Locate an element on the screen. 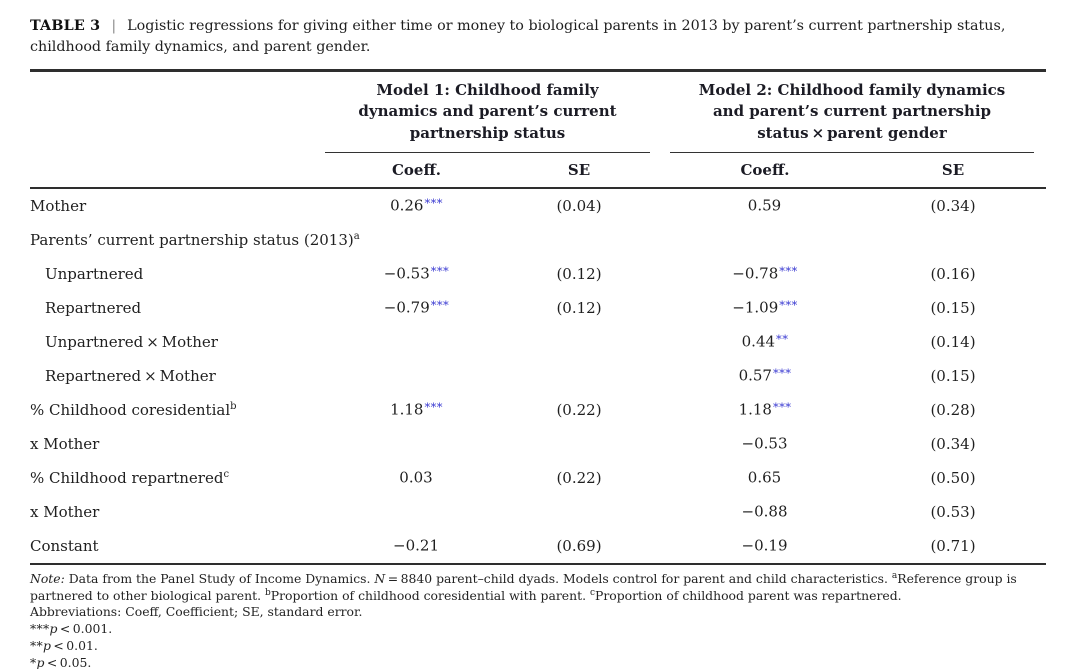 The image size is (1076, 669). model1-se-cell: (0.04) is located at coordinates (579, 206).